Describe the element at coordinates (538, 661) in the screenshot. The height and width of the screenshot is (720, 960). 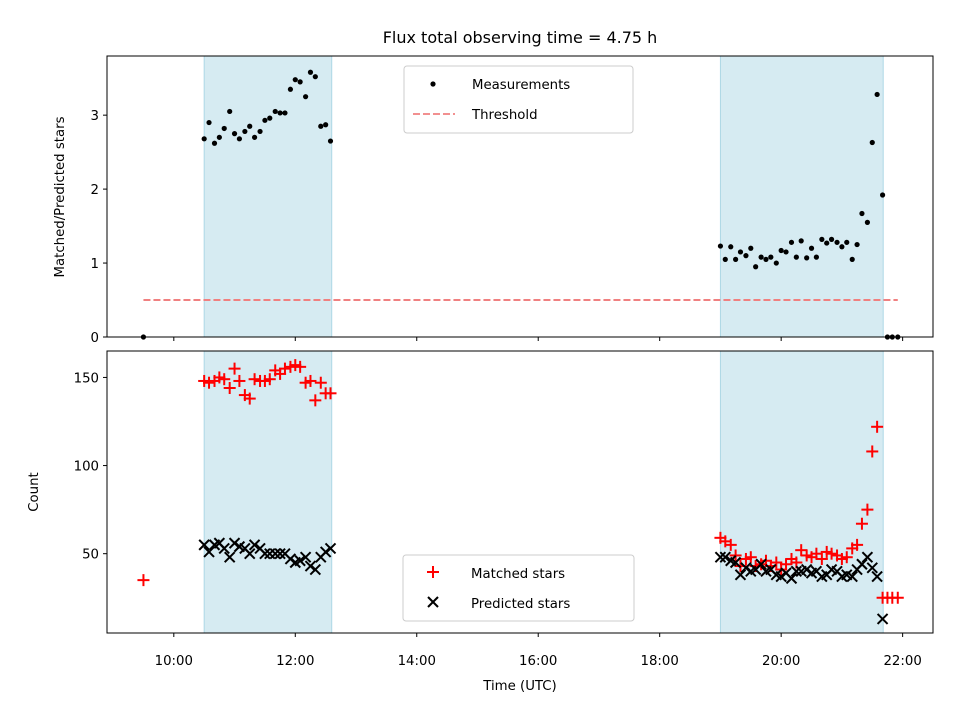
I see `x-tick-label: 16:00` at that location.